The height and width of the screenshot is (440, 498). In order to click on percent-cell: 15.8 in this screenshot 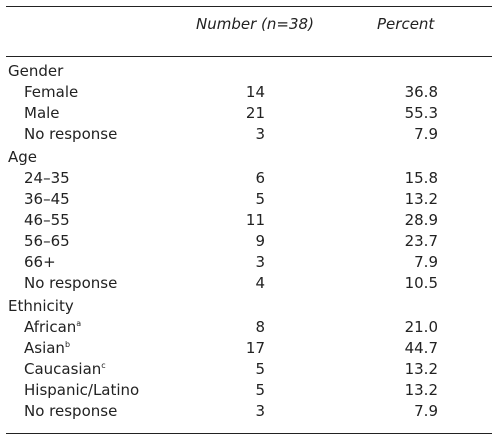, I will do `click(421, 178)`.